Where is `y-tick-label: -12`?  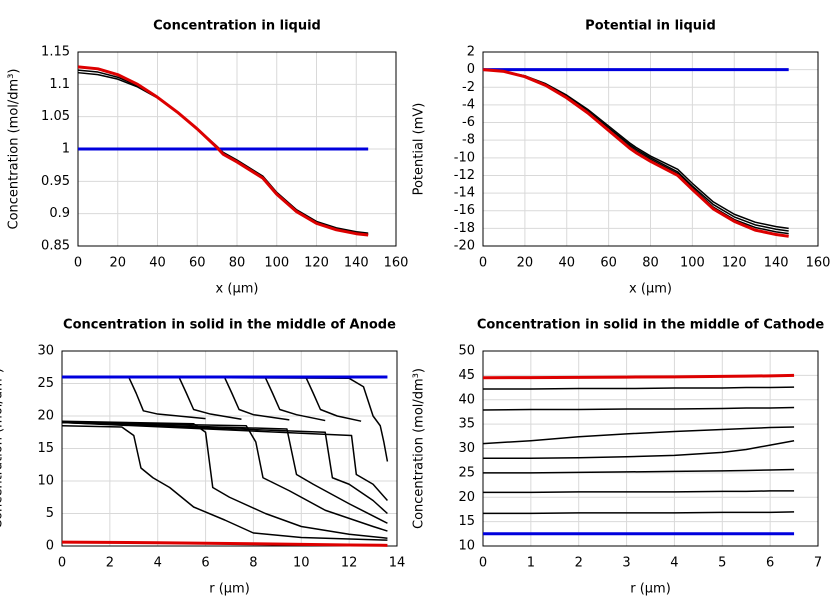
y-tick-label: -12 is located at coordinates (464, 175).